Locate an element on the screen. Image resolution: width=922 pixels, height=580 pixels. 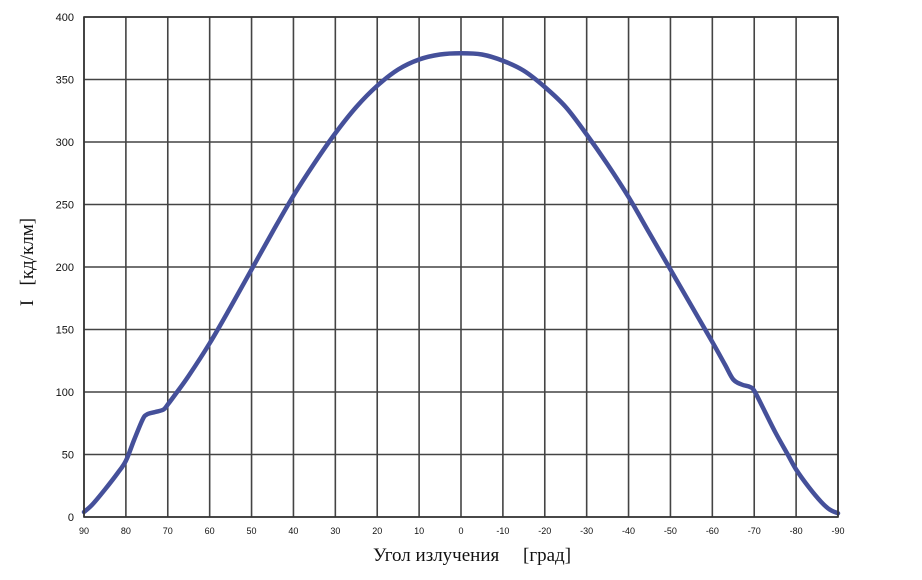
x-tick-label: -70 is located at coordinates (754, 531).